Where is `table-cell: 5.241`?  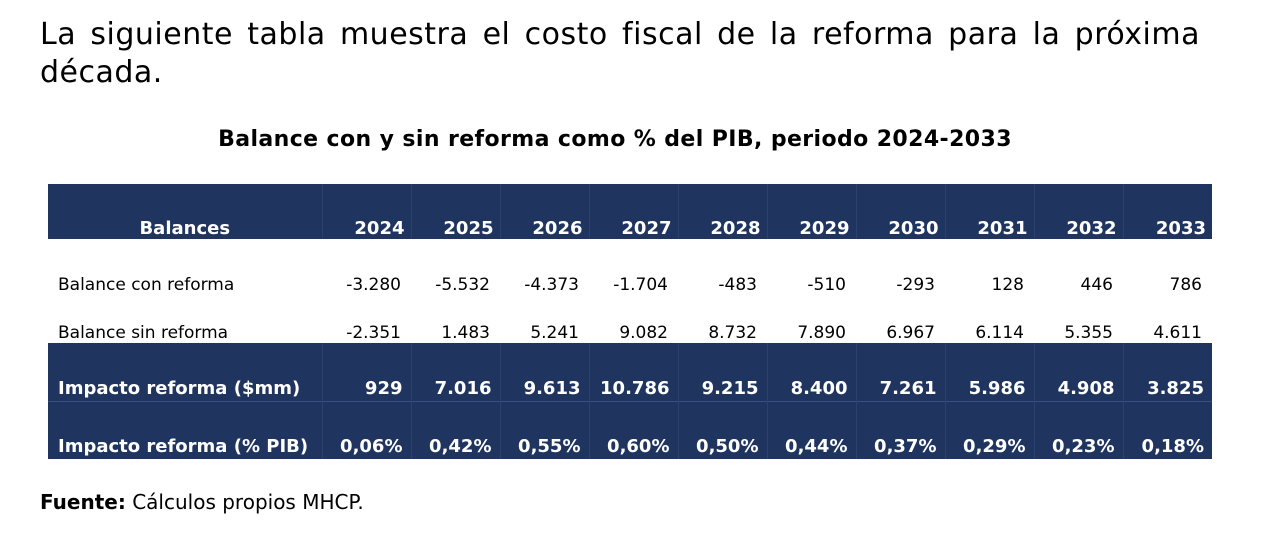 table-cell: 5.241 is located at coordinates (544, 319).